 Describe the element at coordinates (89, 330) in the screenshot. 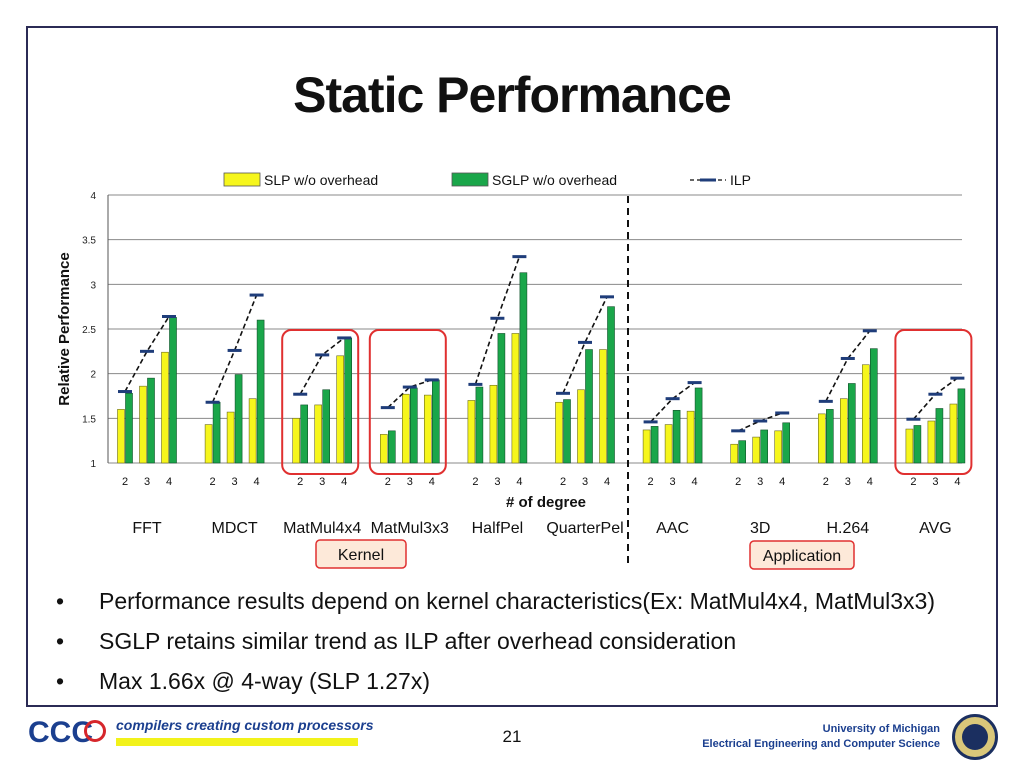

I see `y-tick-label: 2.5` at that location.